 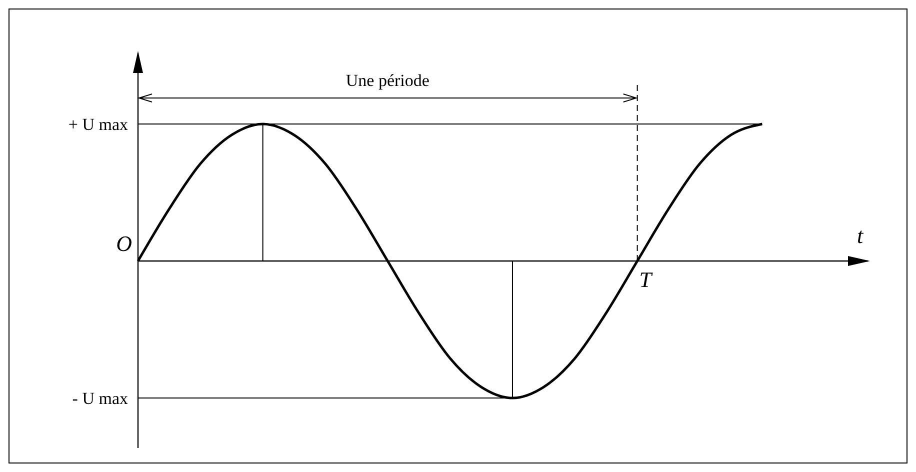 I want to click on text: Une période, so click(x=388, y=80).